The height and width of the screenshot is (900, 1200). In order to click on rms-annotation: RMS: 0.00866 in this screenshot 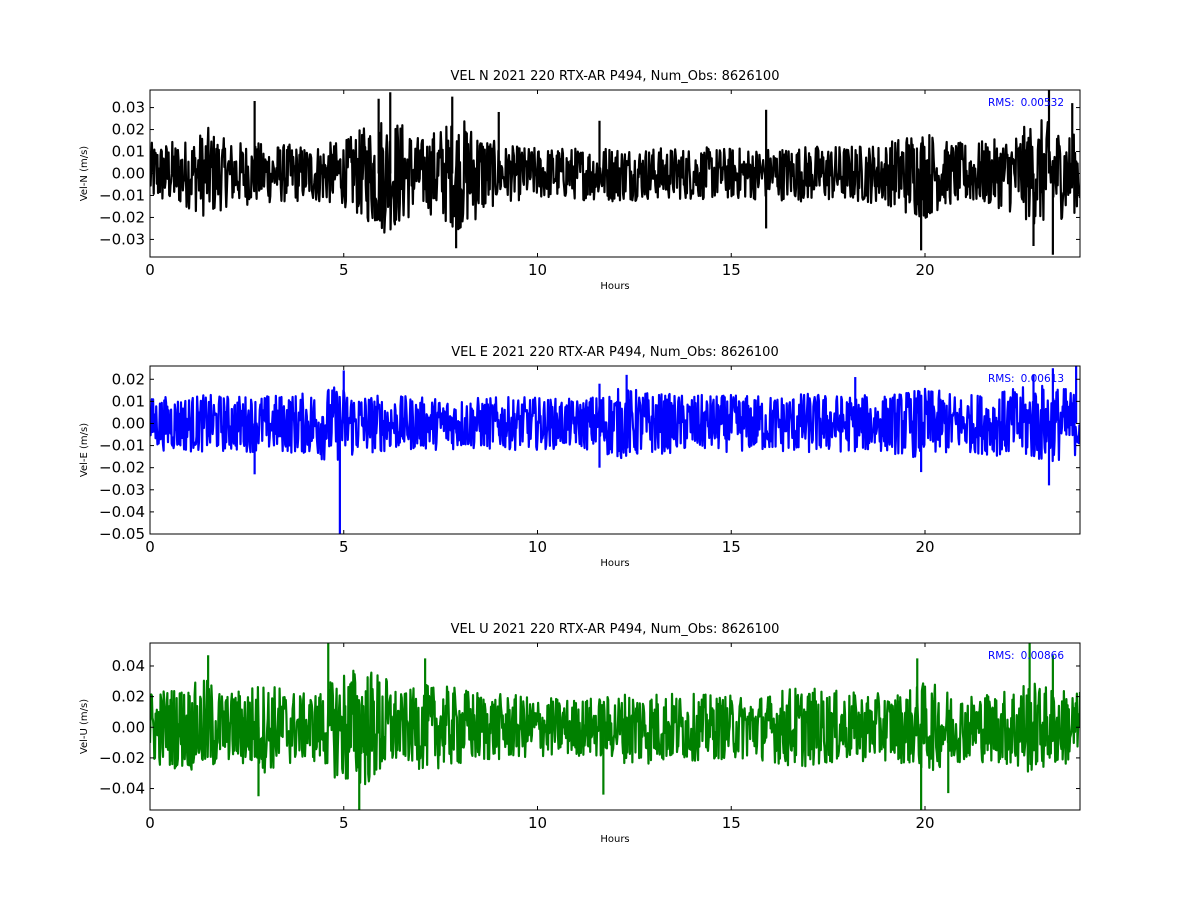, I will do `click(1026, 656)`.